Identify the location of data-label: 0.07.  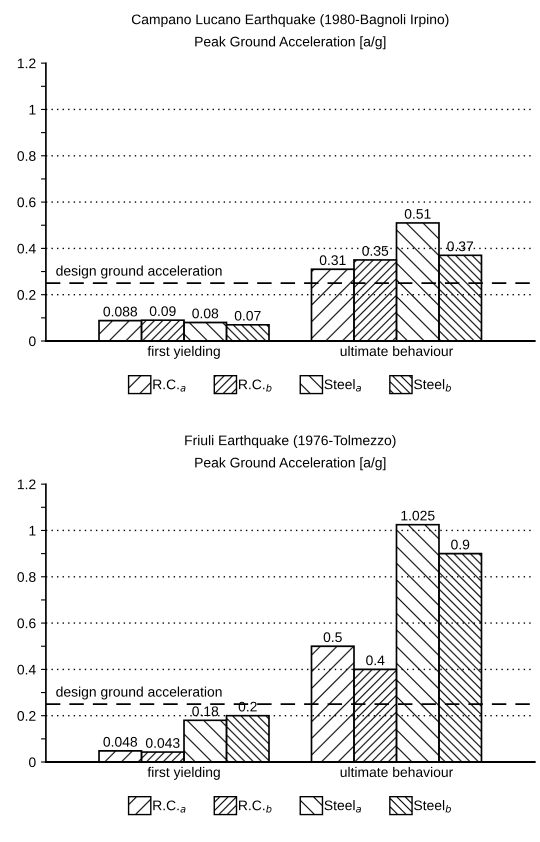
(247, 315).